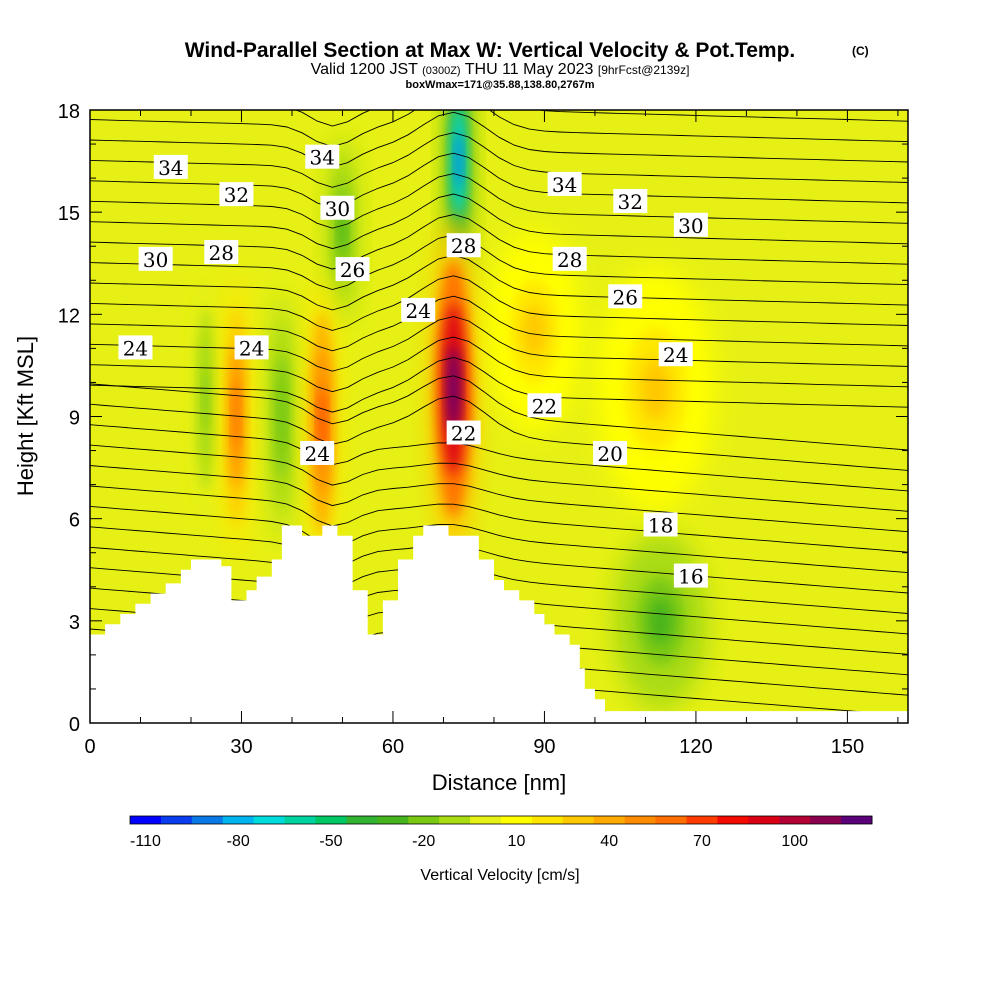 The width and height of the screenshot is (1000, 1000). What do you see at coordinates (330, 841) in the screenshot?
I see `colorbar-tick-label: -50` at bounding box center [330, 841].